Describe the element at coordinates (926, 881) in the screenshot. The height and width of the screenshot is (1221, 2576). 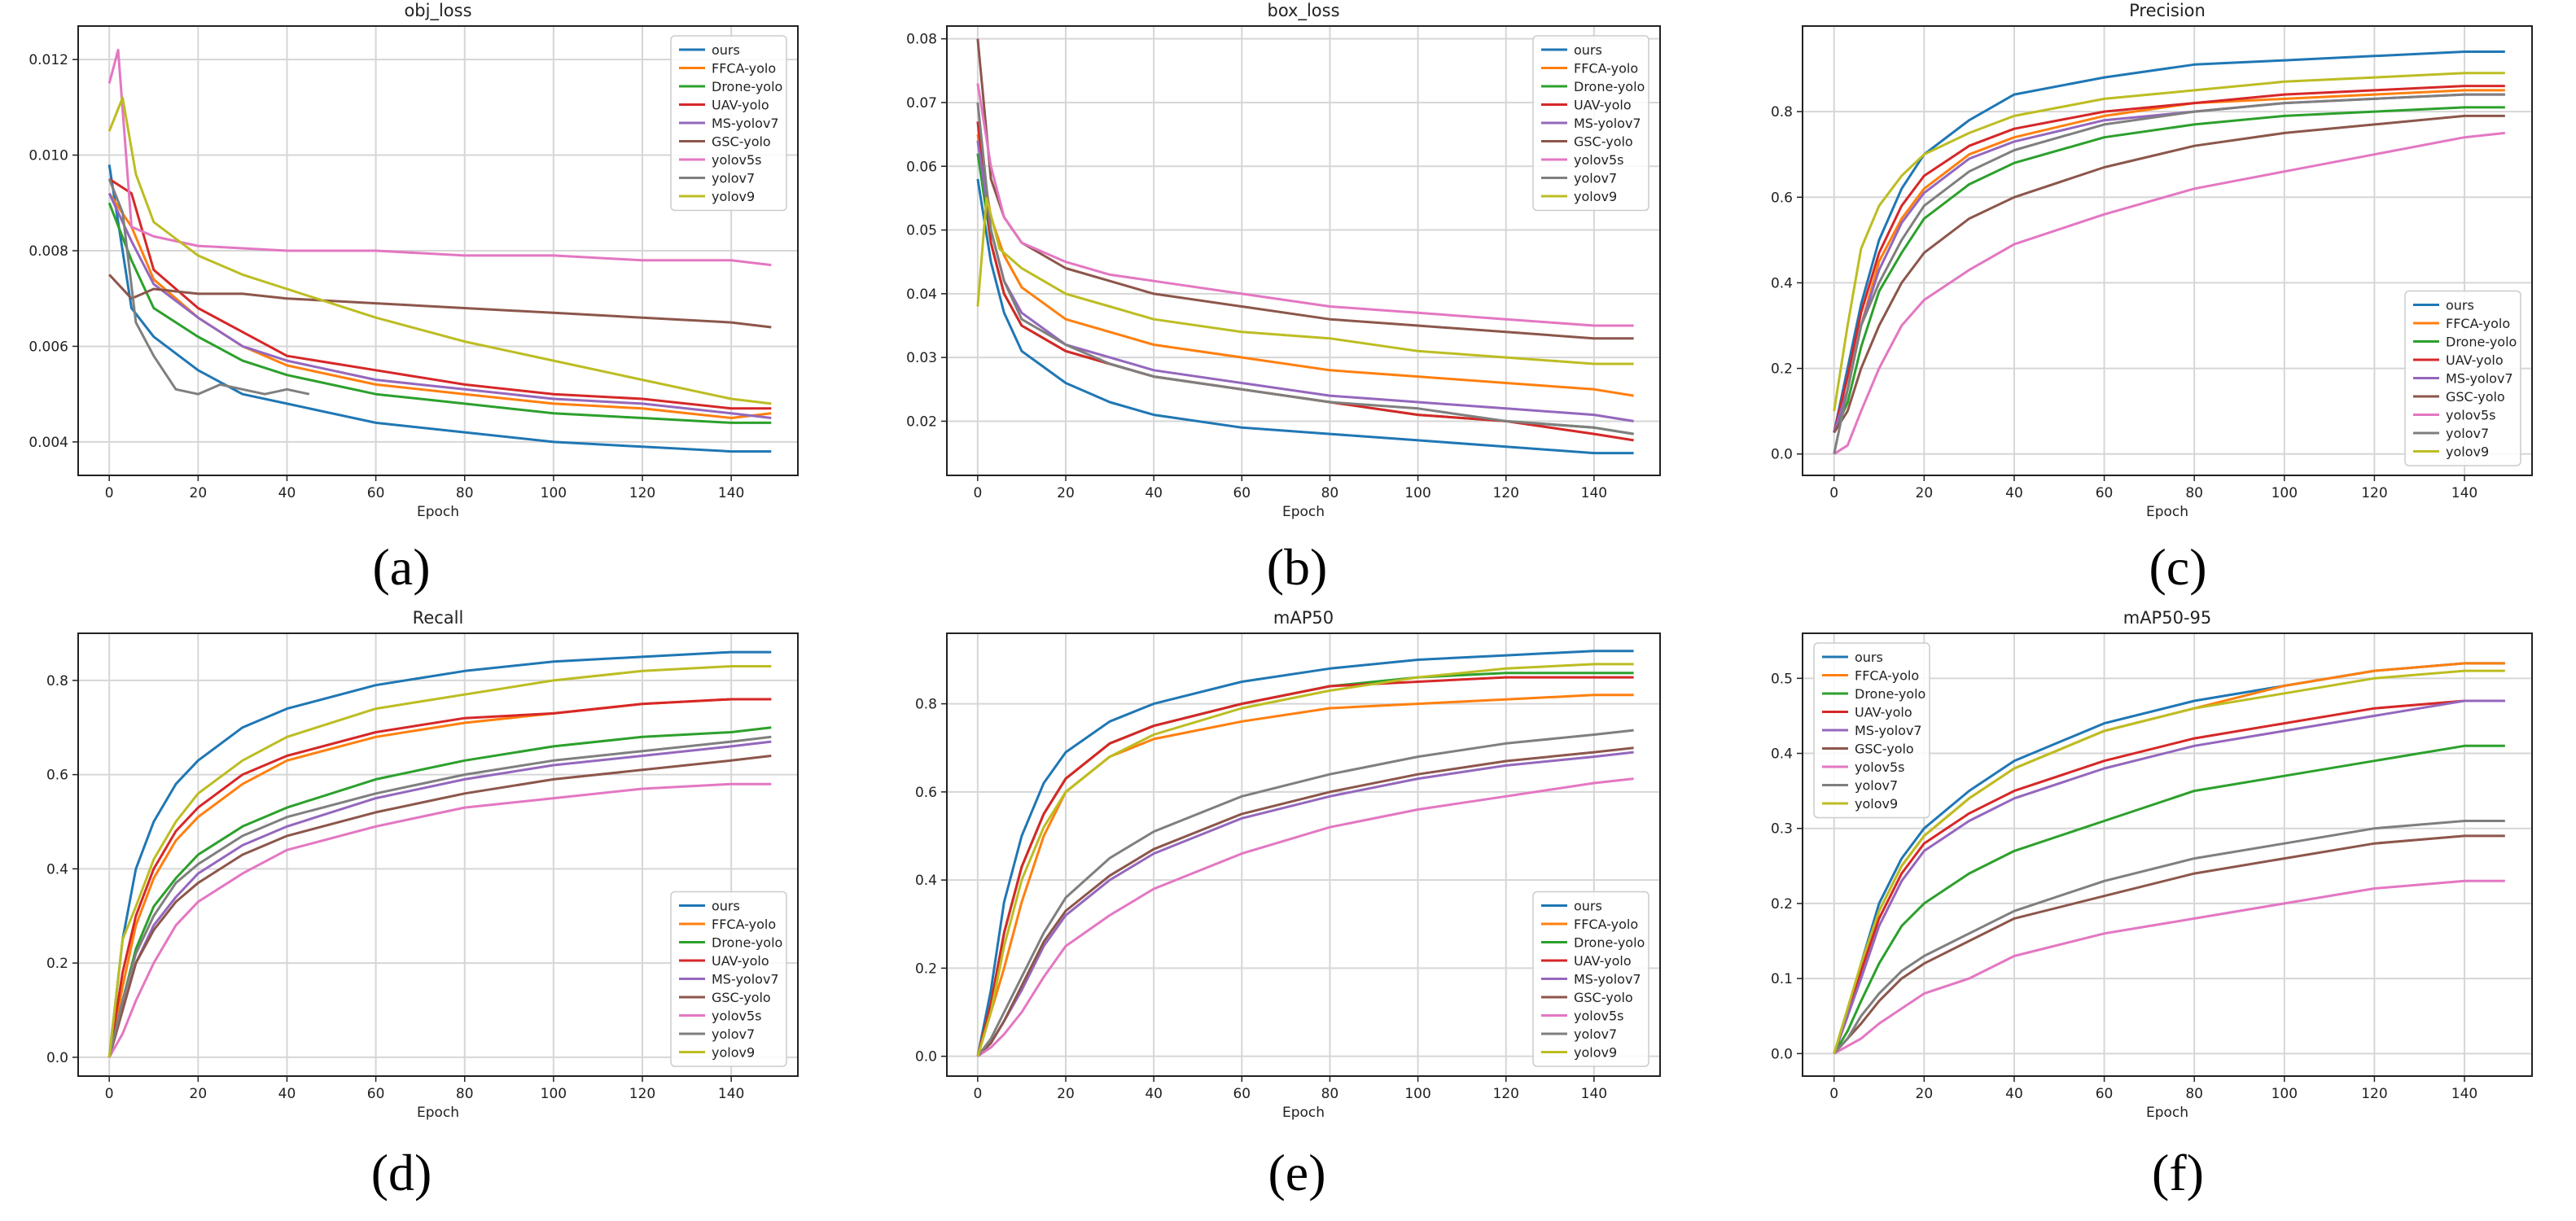
I see `y-tick-label: 0.4` at that location.